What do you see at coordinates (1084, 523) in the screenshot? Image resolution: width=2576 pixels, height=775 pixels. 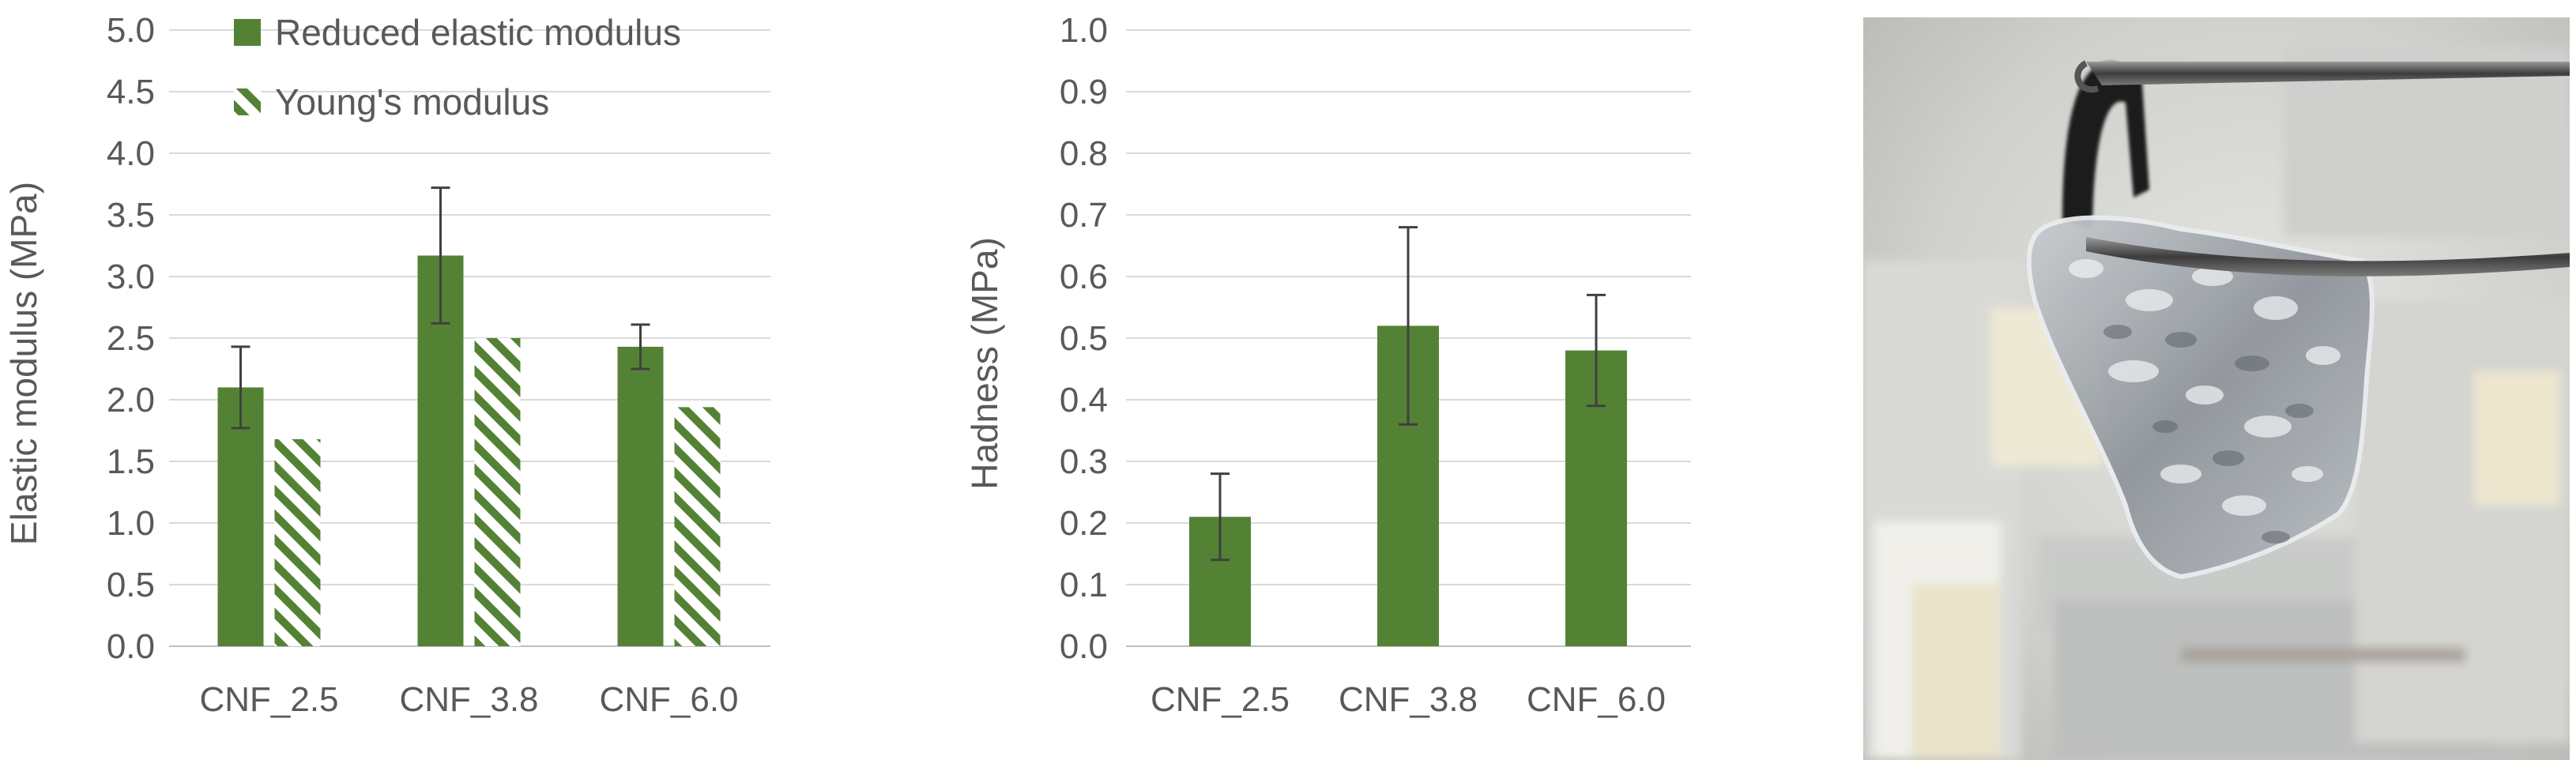 I see `y-tick-label: 0.2` at bounding box center [1084, 523].